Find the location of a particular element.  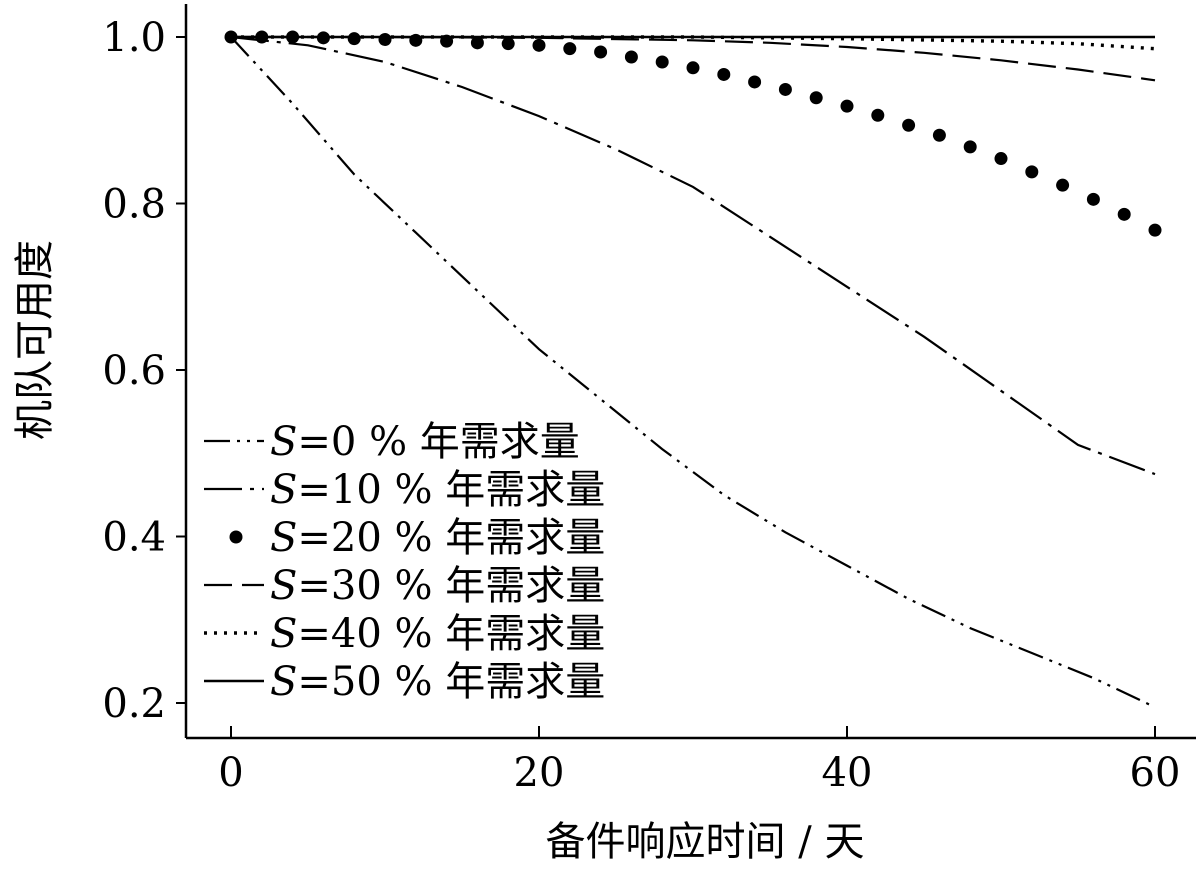

y-tick-label: 1.0 is located at coordinates (134, 38).